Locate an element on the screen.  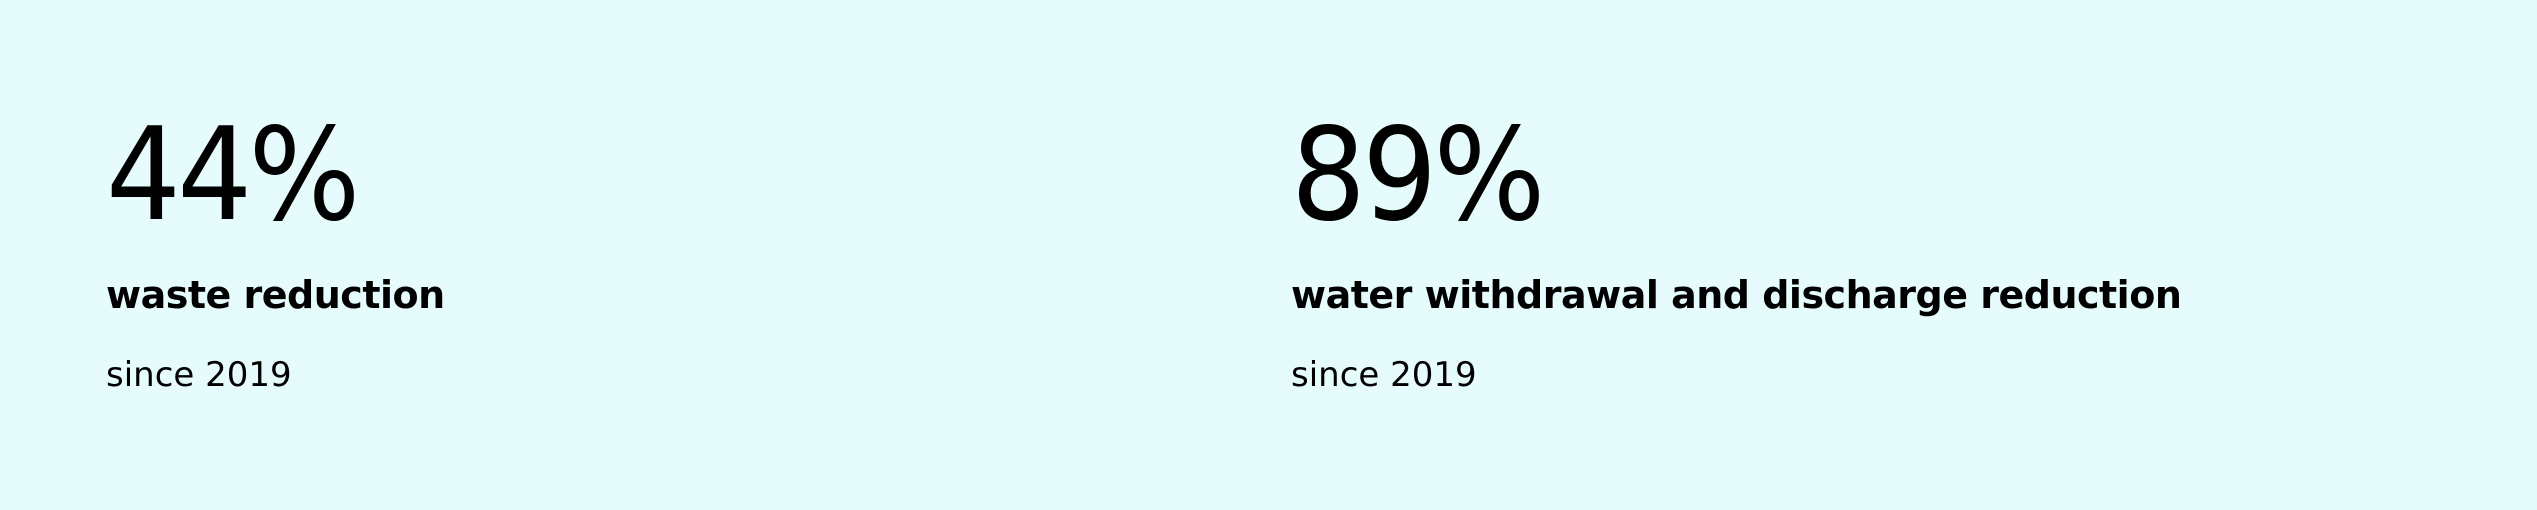
stat-label: water withdrawal and discharge reduction is located at coordinates (1736, 295).